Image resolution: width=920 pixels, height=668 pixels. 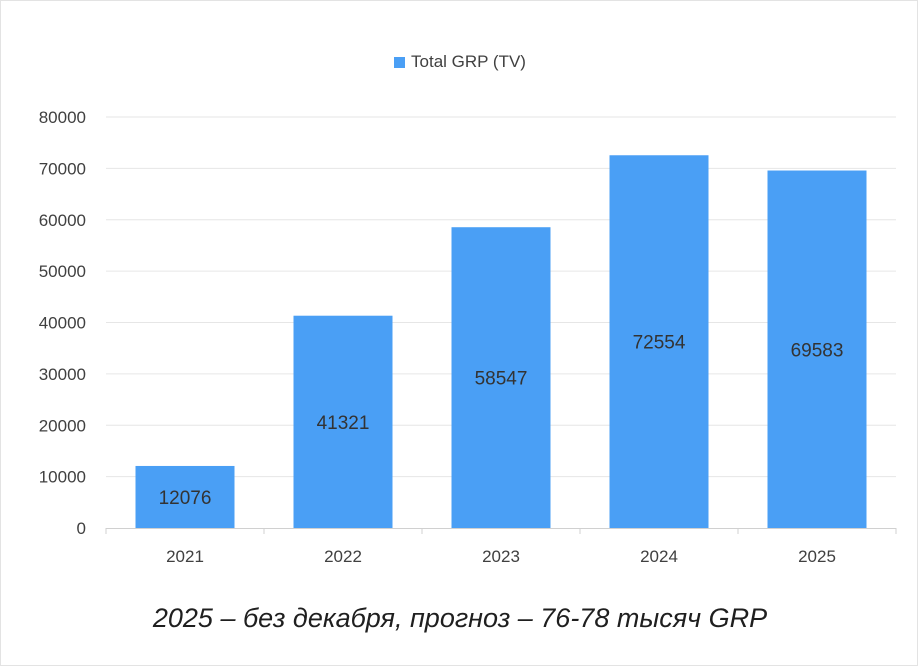 What do you see at coordinates (468, 61) in the screenshot?
I see `legend-label: Total GRP (TV)` at bounding box center [468, 61].